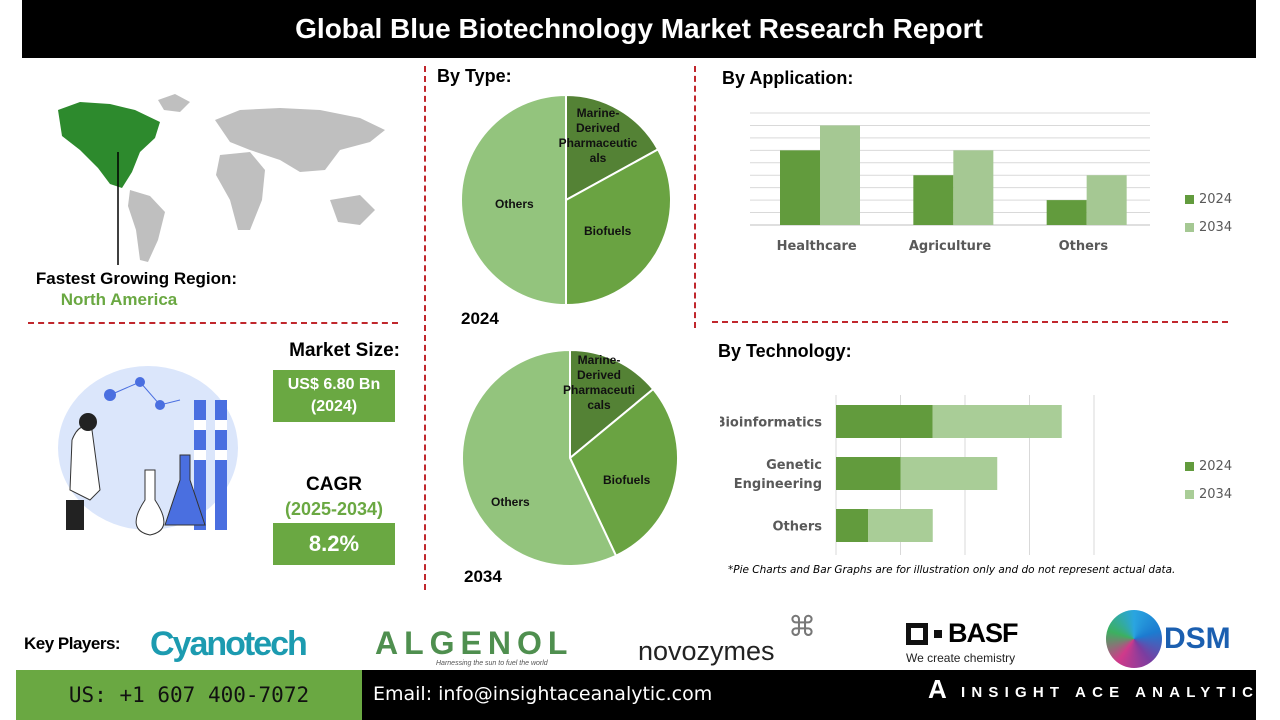 Image resolution: width=1280 pixels, height=720 pixels. Describe the element at coordinates (788, 78) in the screenshot. I see `by-application-heading: By Application:` at that location.